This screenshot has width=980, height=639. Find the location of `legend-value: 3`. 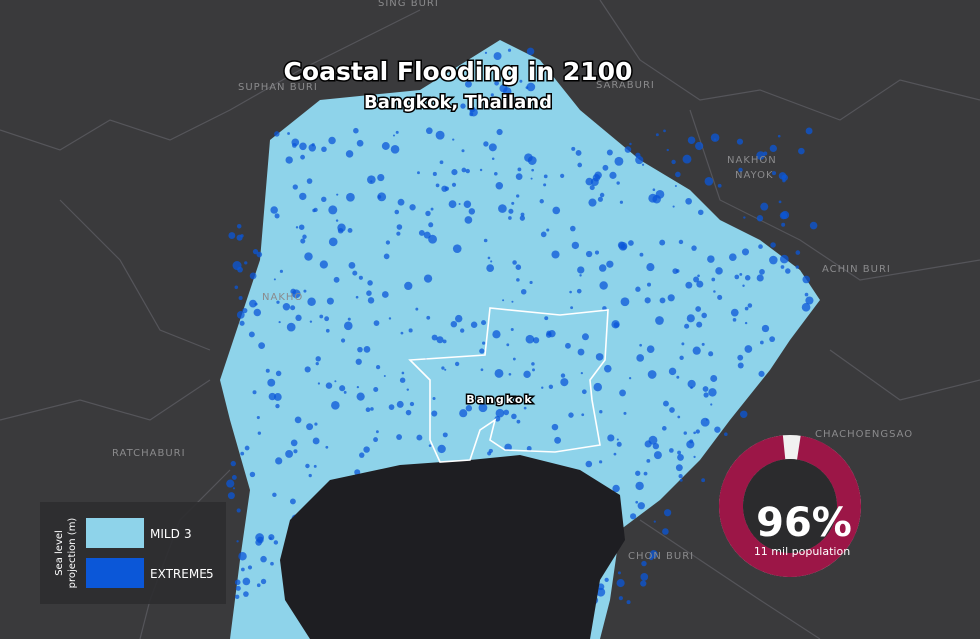

legend-value: 3 is located at coordinates (188, 534).